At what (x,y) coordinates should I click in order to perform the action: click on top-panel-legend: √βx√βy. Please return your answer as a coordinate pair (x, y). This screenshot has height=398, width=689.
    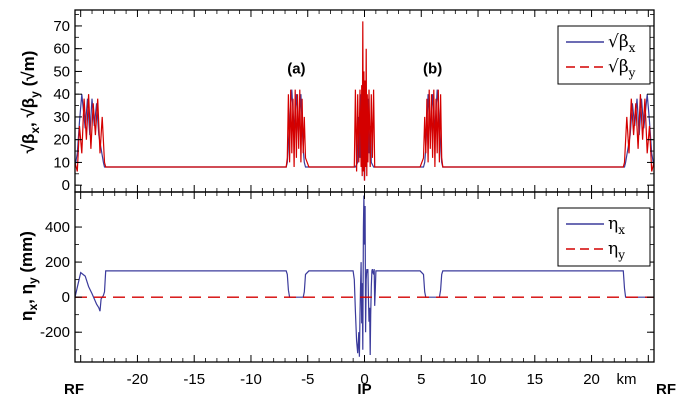
    Looking at the image, I should click on (604, 55).